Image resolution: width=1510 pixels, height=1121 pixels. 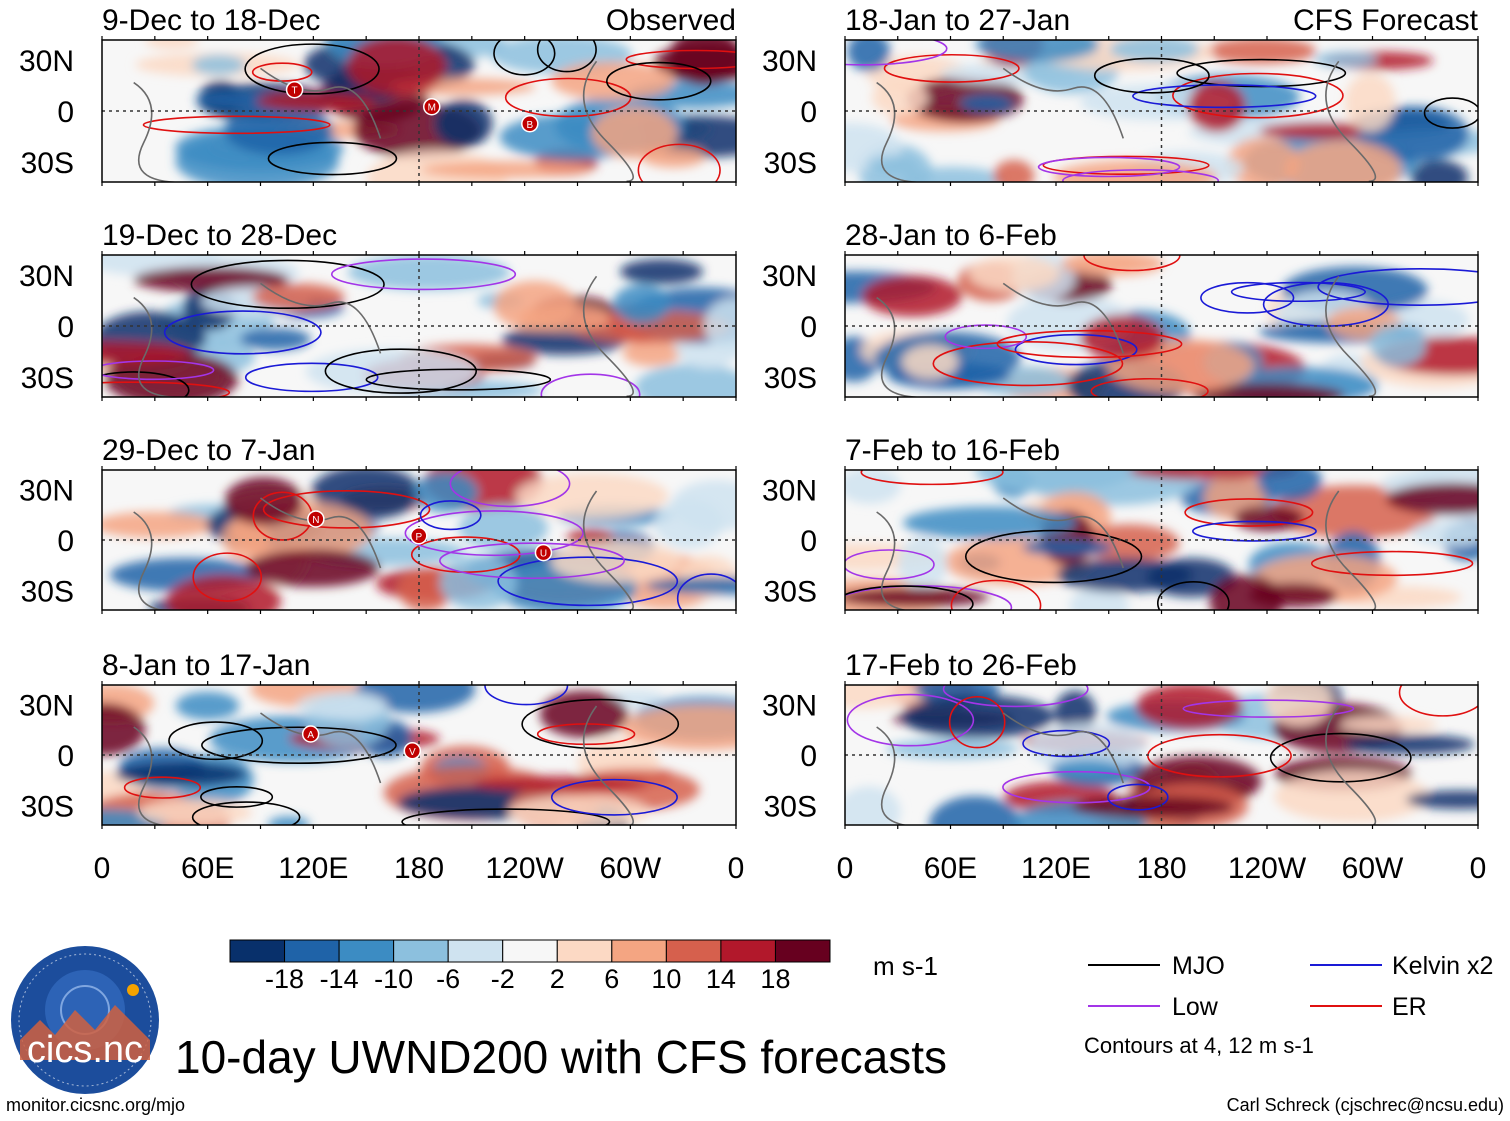 What do you see at coordinates (543, 552) in the screenshot?
I see `storm-marker: U` at bounding box center [543, 552].